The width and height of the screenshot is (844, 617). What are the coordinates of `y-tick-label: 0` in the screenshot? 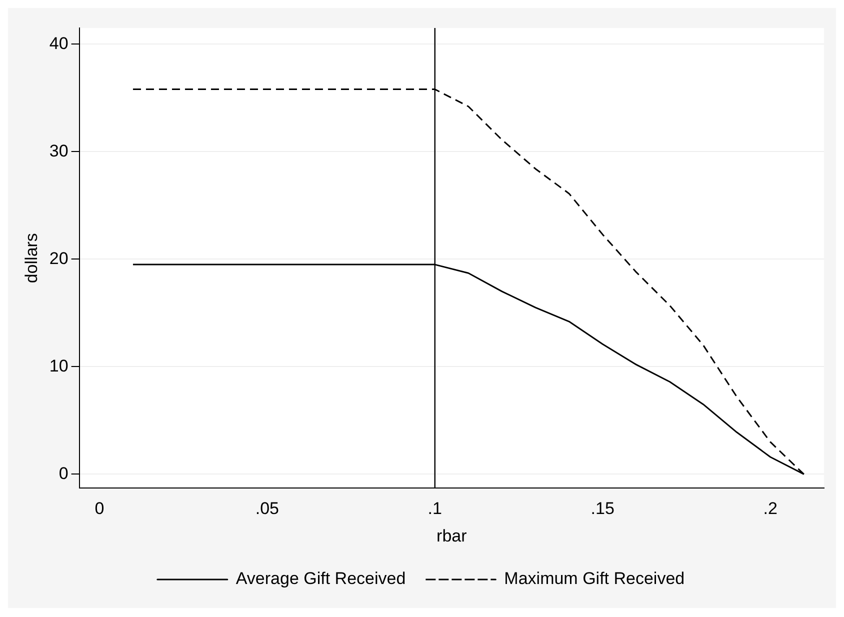 It's located at (63, 473).